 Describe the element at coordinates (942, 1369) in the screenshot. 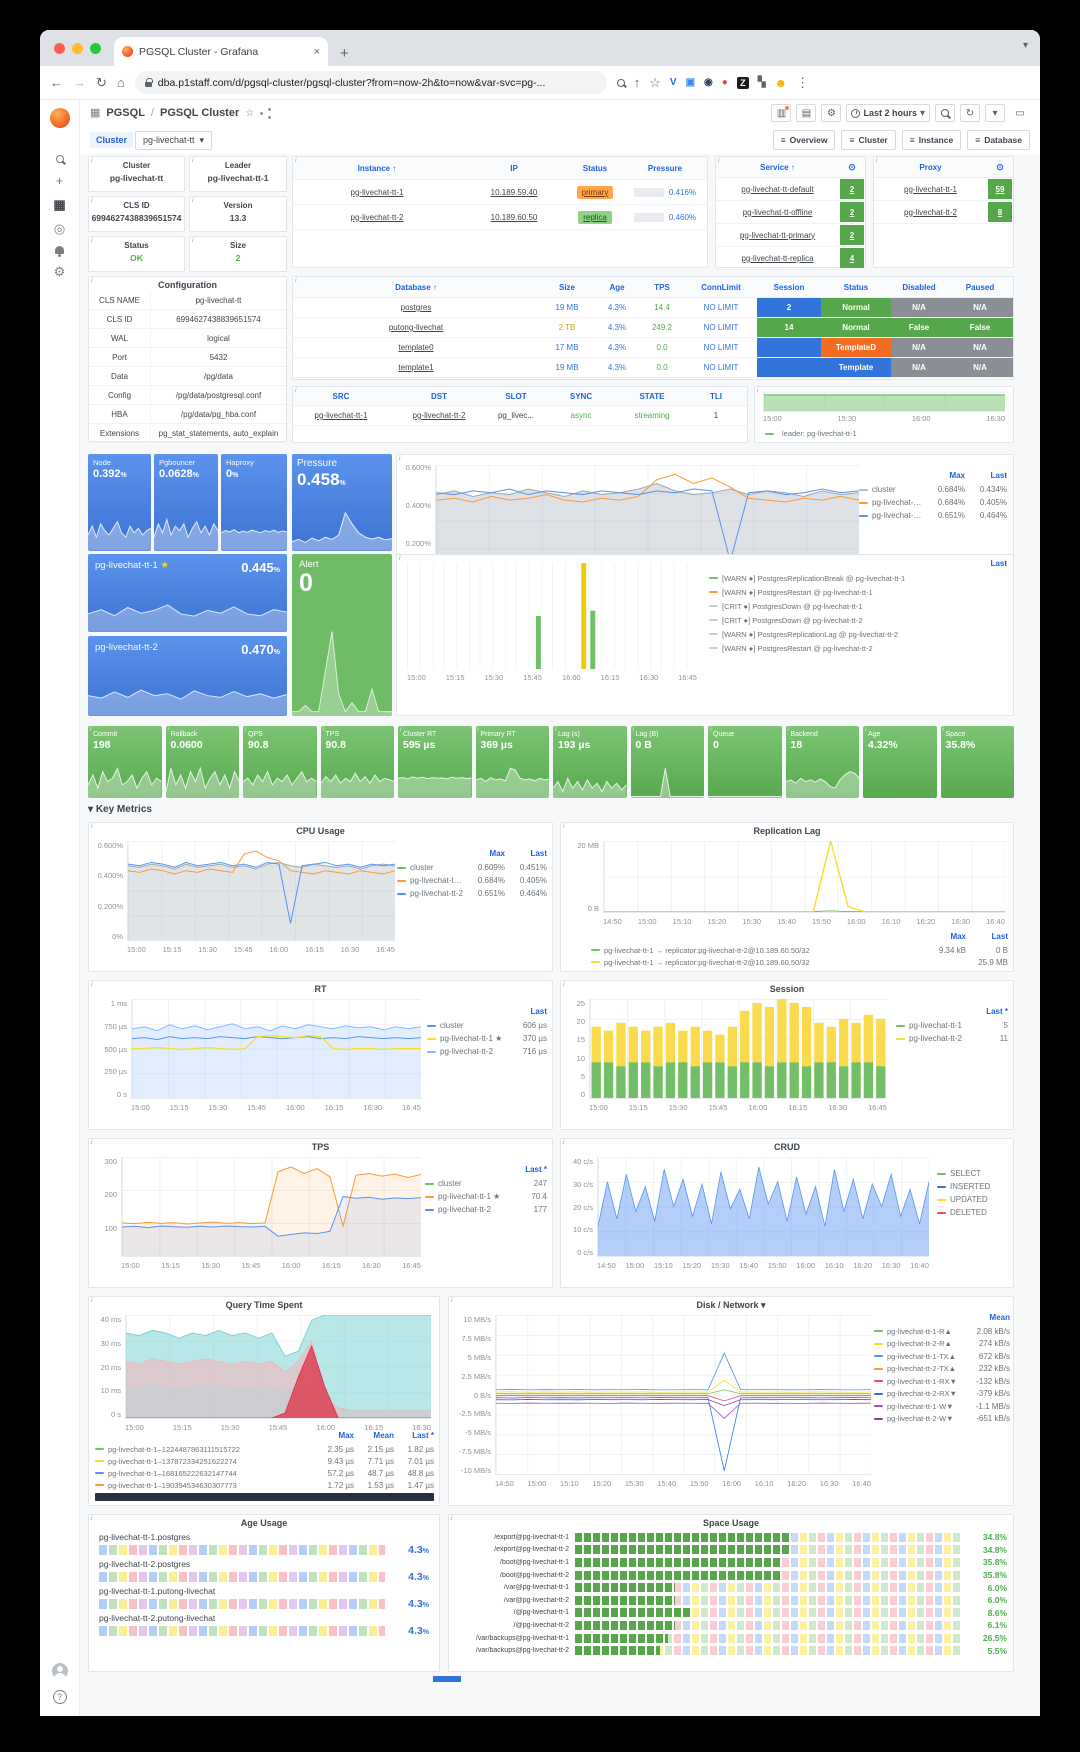

I see `legend-row: pg-livechat-tt-2-TX▲ 232 kB/s` at that location.